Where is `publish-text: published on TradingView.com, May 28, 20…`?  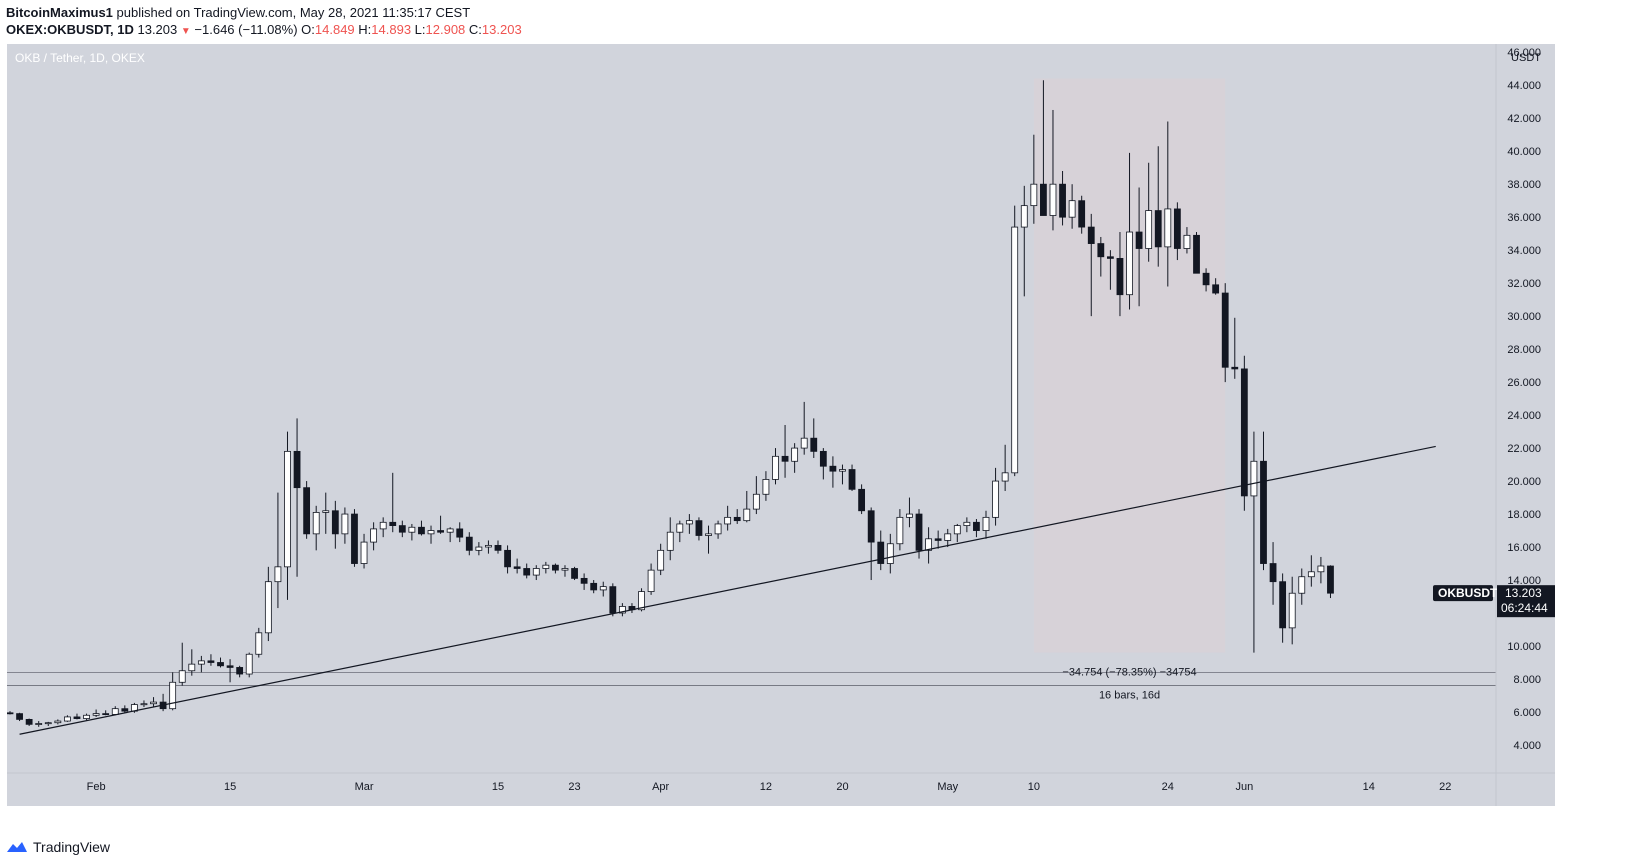
publish-text: published on TradingView.com, May 28, 20… is located at coordinates (291, 12).